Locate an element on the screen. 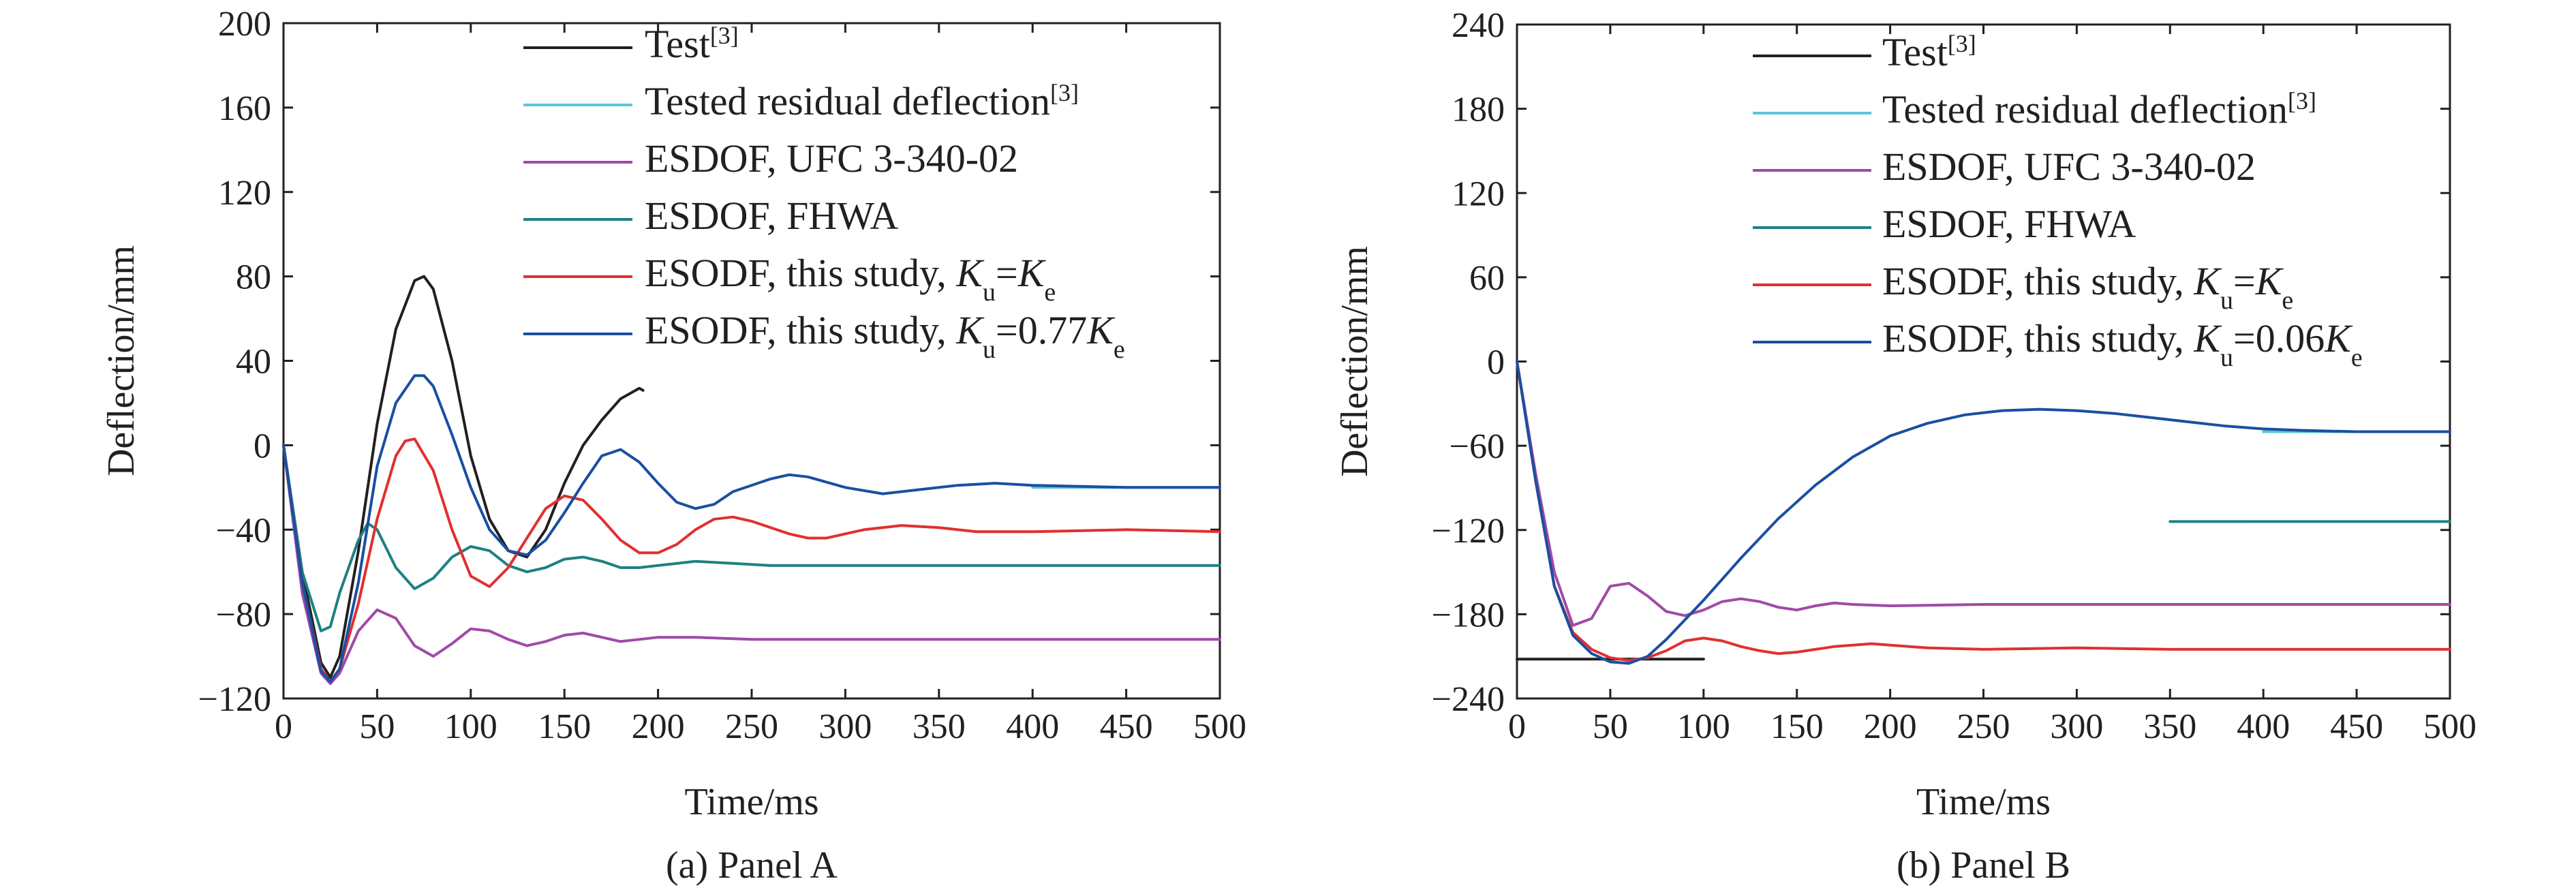  y-tick-label: 200 is located at coordinates (244, 25).